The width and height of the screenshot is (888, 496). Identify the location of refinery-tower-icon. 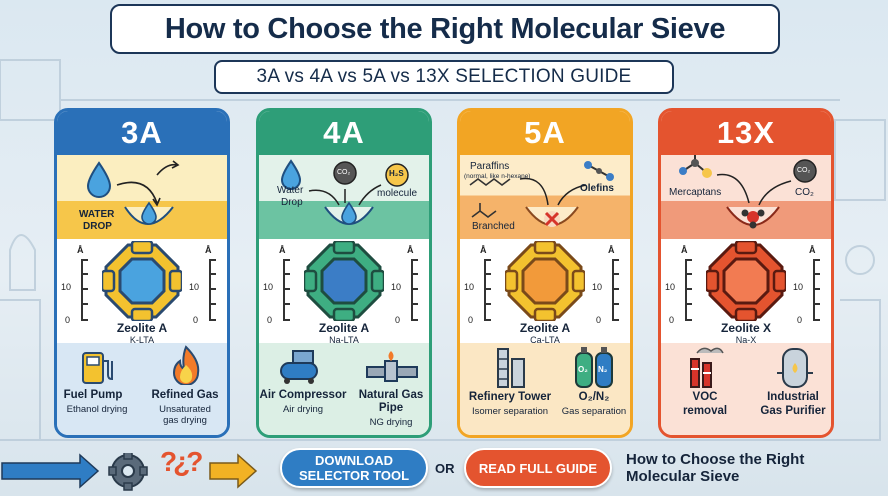
(511, 368).